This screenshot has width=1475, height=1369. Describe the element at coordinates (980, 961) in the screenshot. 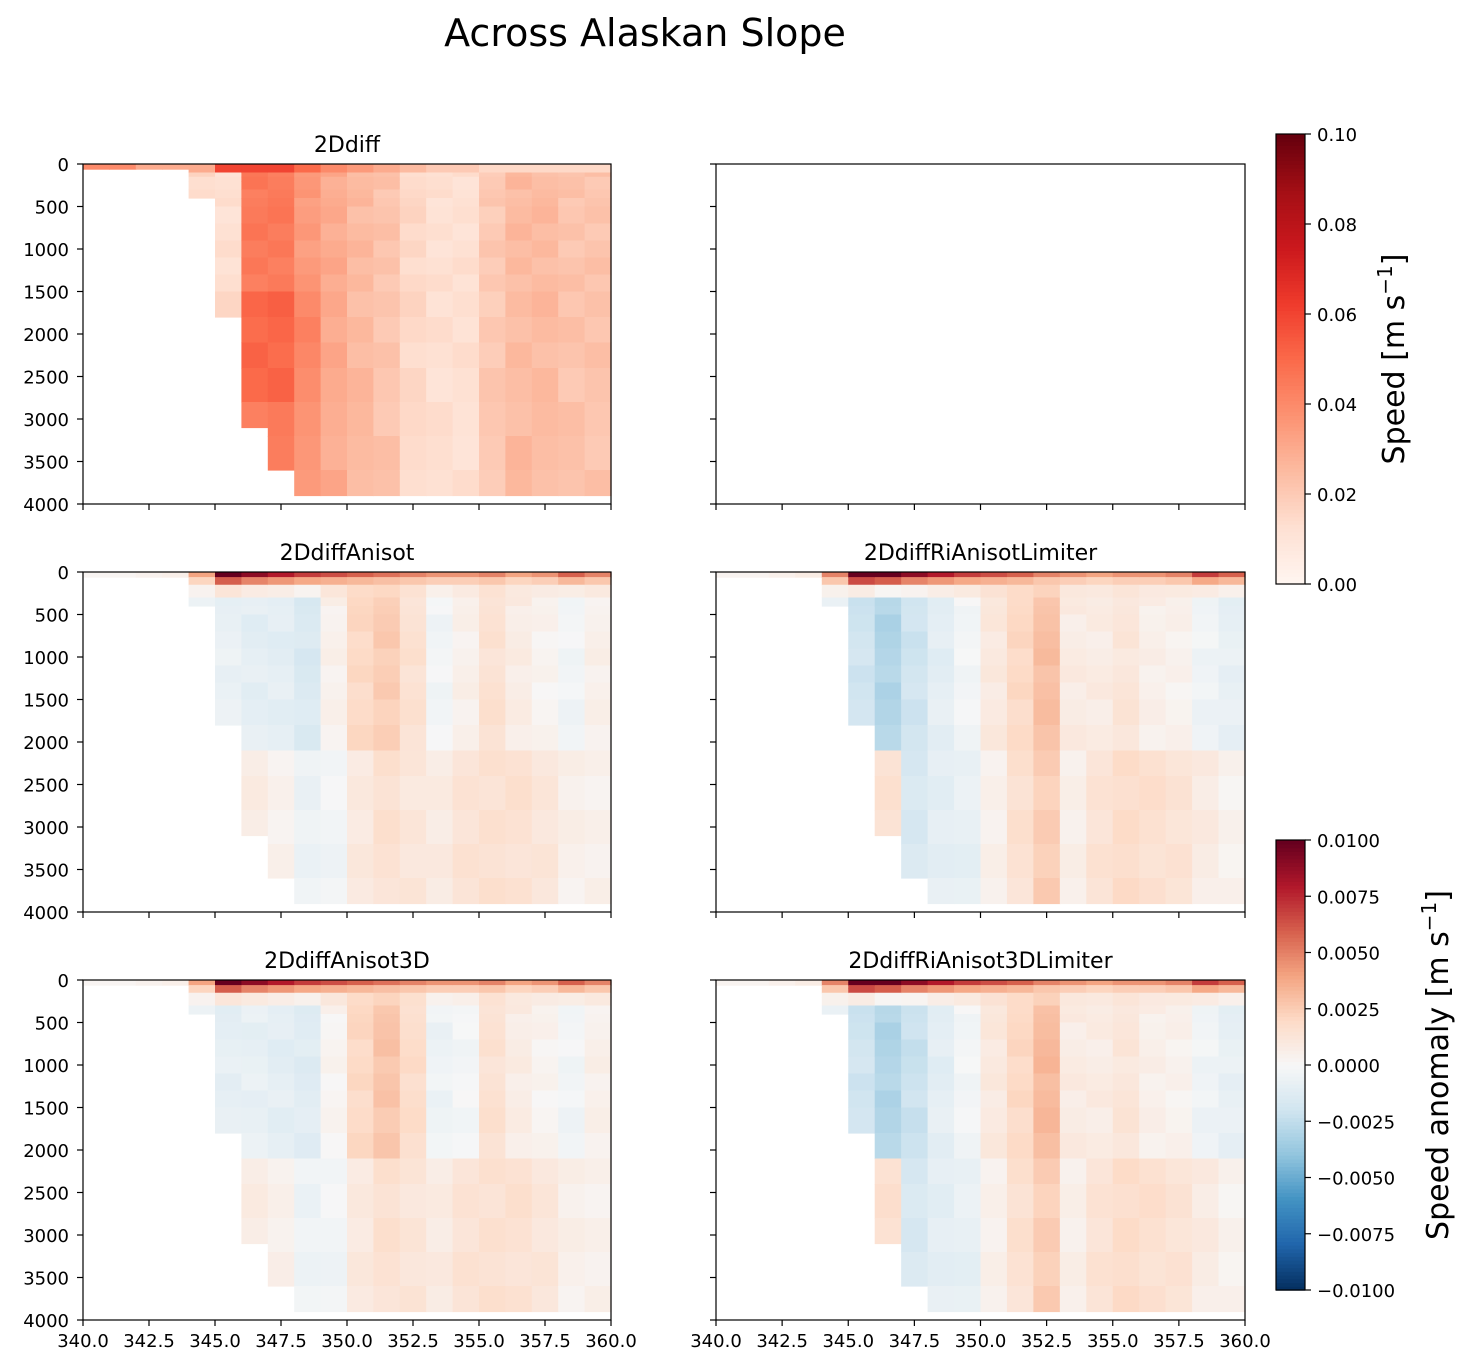

I see `subplot-title: 2DdiffRiAnisot3DLimiter` at that location.